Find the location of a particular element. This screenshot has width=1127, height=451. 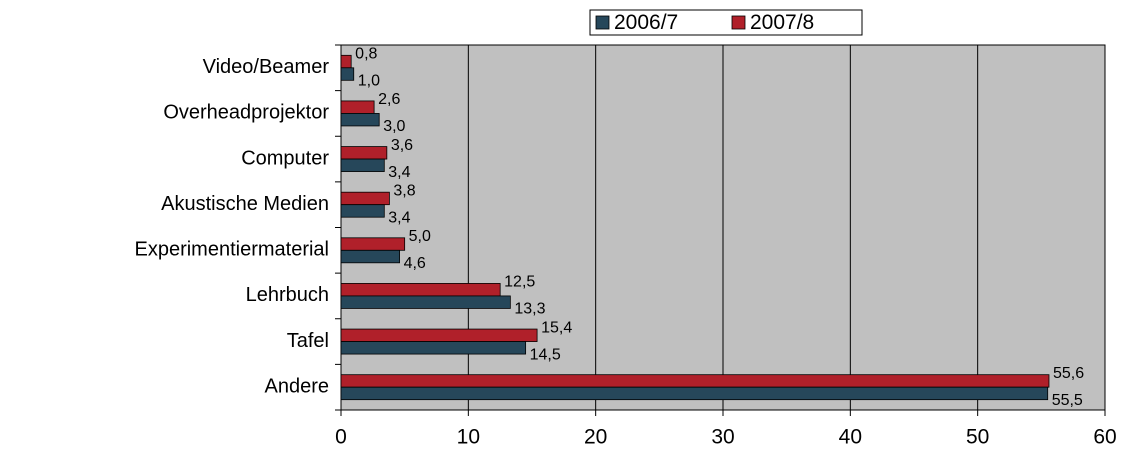

y-tick-label: Overheadprojektor is located at coordinates (246, 113).